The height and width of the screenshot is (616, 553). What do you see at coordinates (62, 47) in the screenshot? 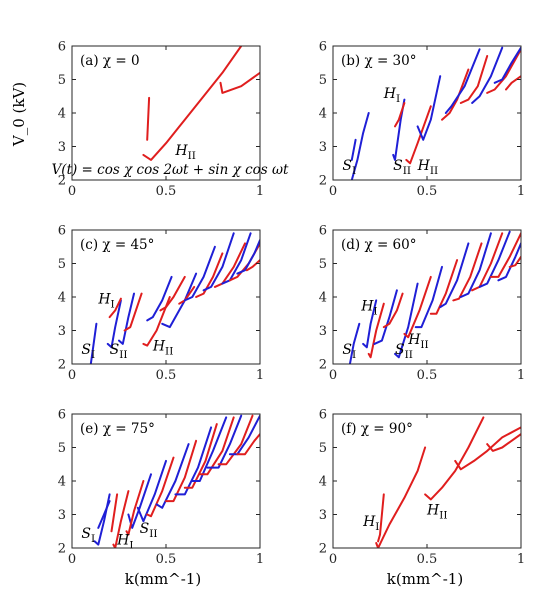
I see `y-tick-label: 6` at bounding box center [62, 47].